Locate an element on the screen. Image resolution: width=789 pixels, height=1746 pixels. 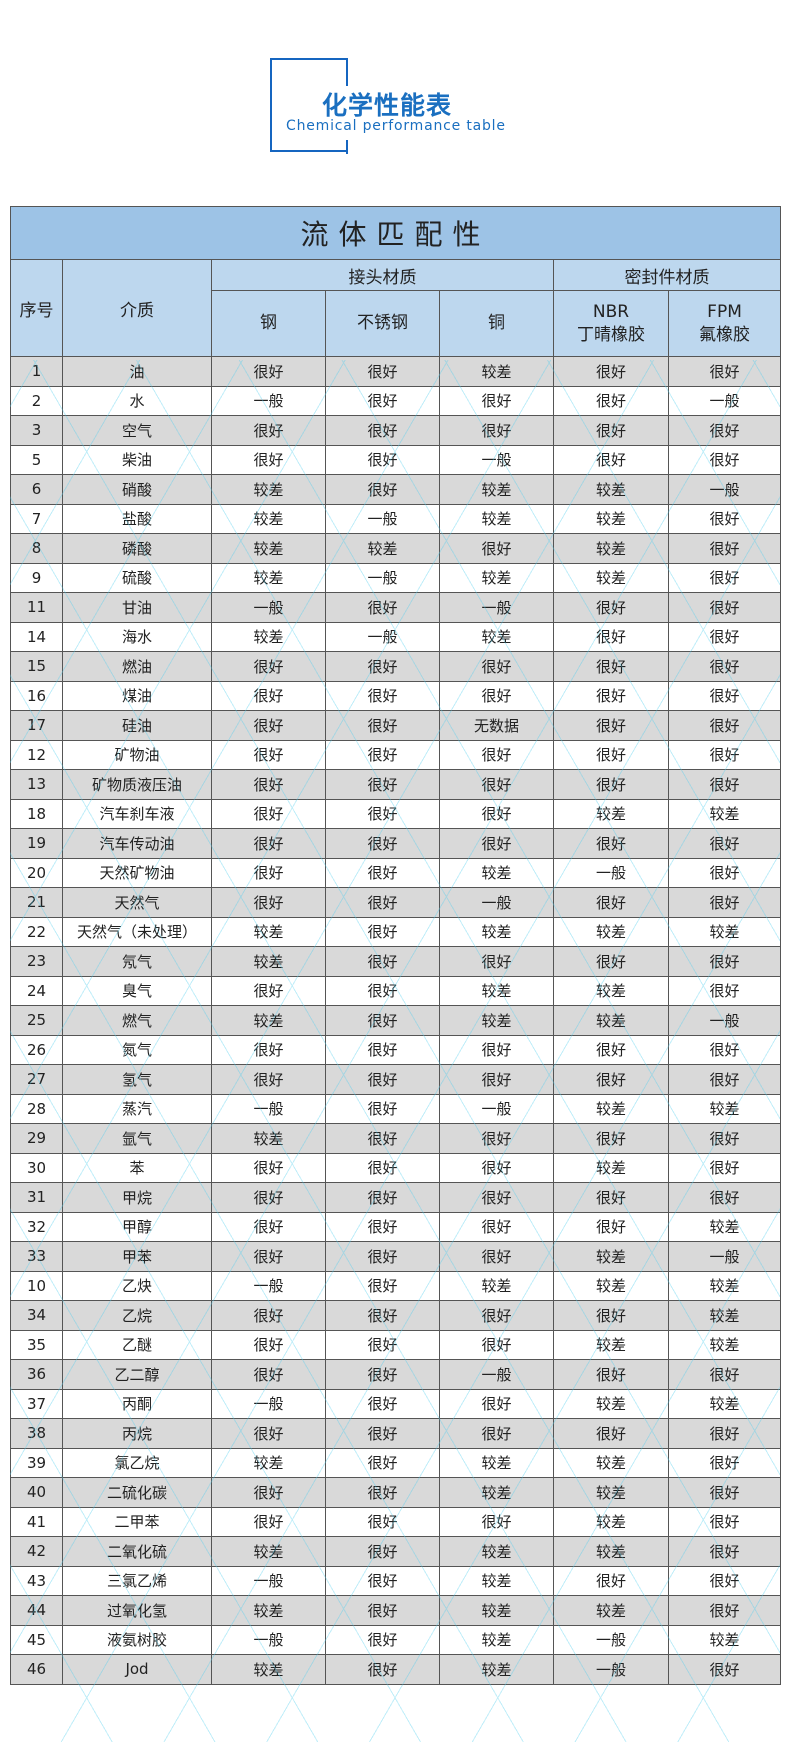
header-medium: 介质 is located at coordinates (137, 308).